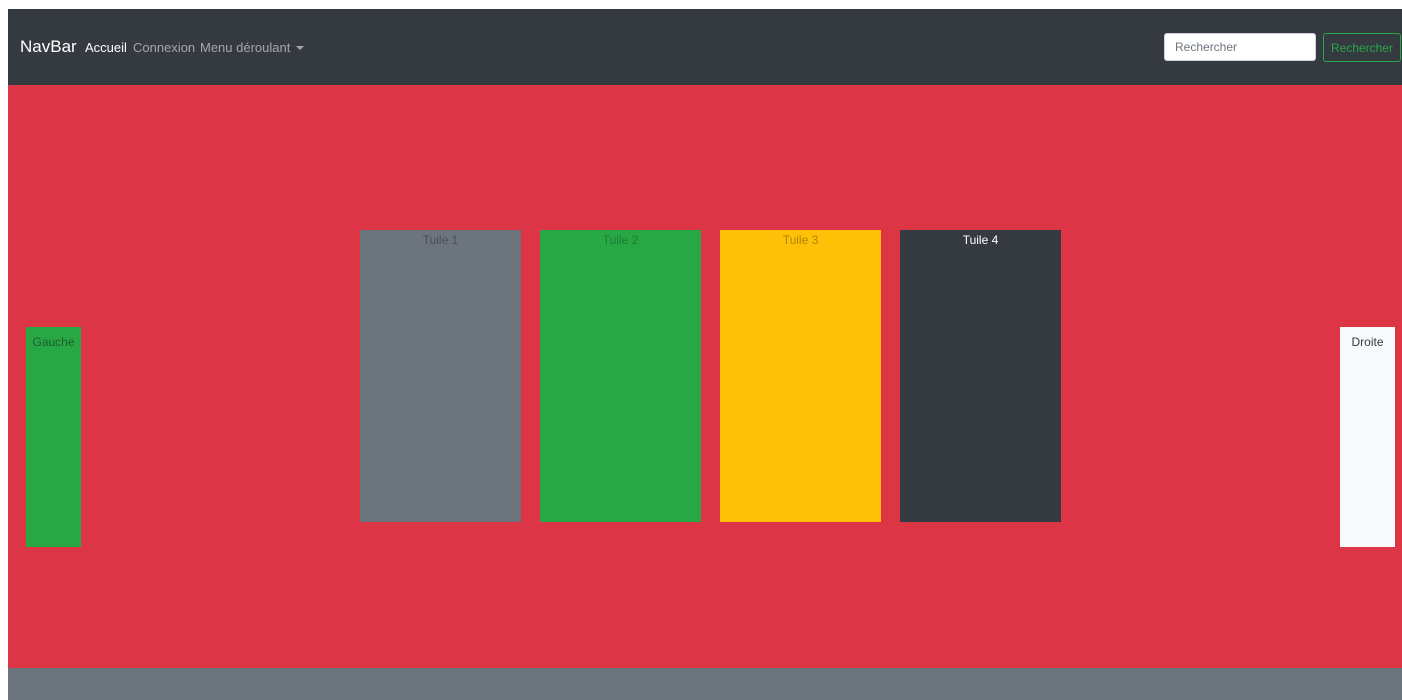  I want to click on tile-4: Tuile 4, so click(980, 376).